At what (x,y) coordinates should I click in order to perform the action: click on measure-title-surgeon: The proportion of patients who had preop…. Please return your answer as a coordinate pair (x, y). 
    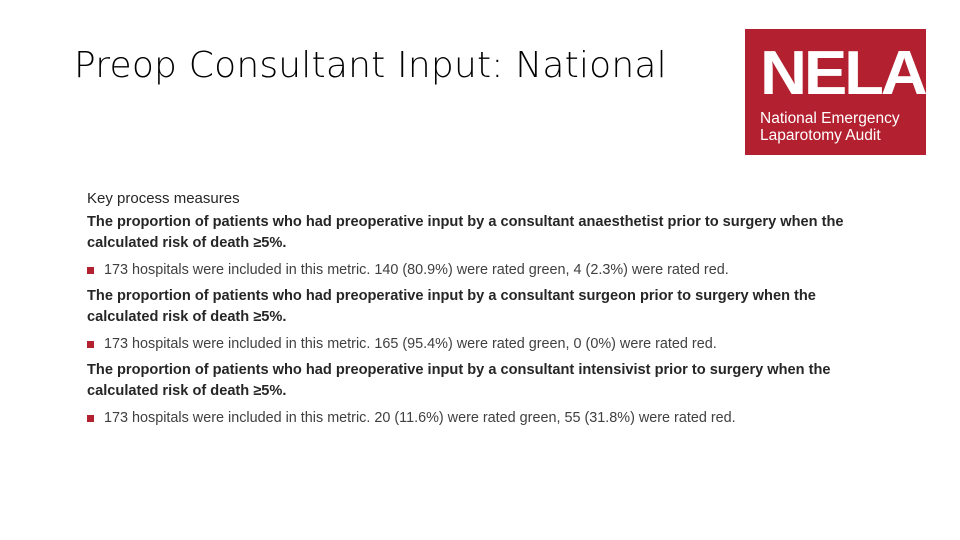
    Looking at the image, I should click on (451, 306).